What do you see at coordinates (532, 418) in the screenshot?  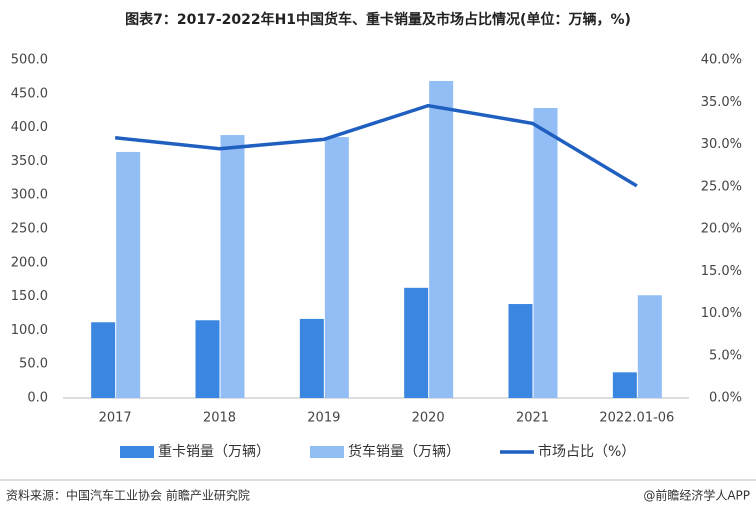 I see `x-tick-label: 2021` at bounding box center [532, 418].